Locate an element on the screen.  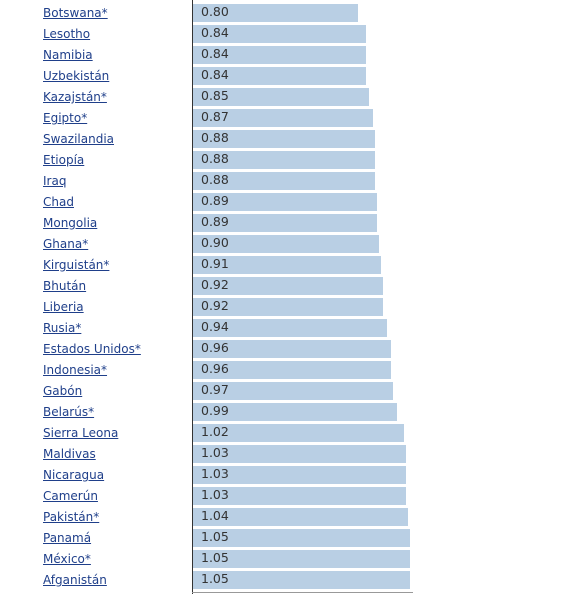
country-link: Panamá is located at coordinates (67, 538).